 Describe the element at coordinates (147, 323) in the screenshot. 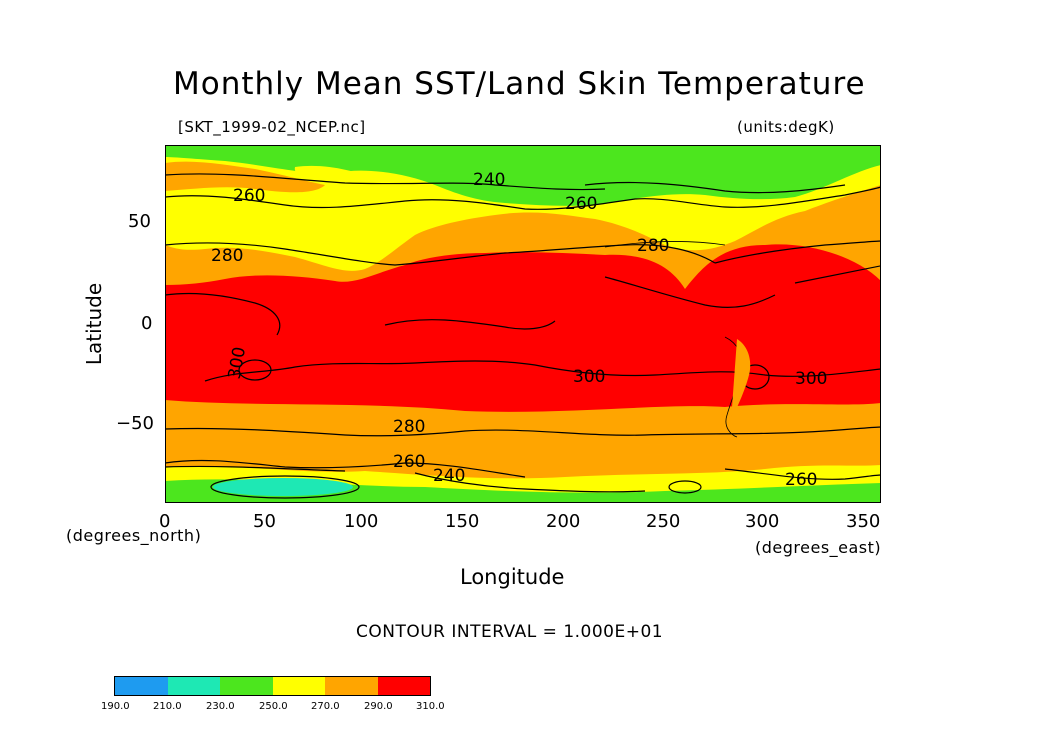

I see `y-tick-label: 0` at that location.